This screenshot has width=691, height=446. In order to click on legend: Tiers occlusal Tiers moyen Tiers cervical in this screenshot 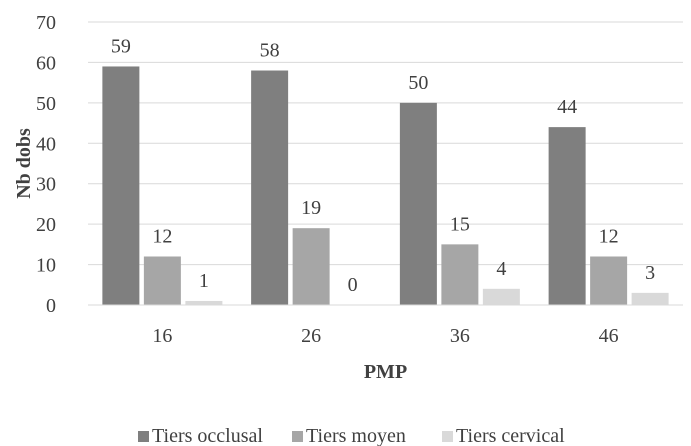, I will do `click(351, 435)`.